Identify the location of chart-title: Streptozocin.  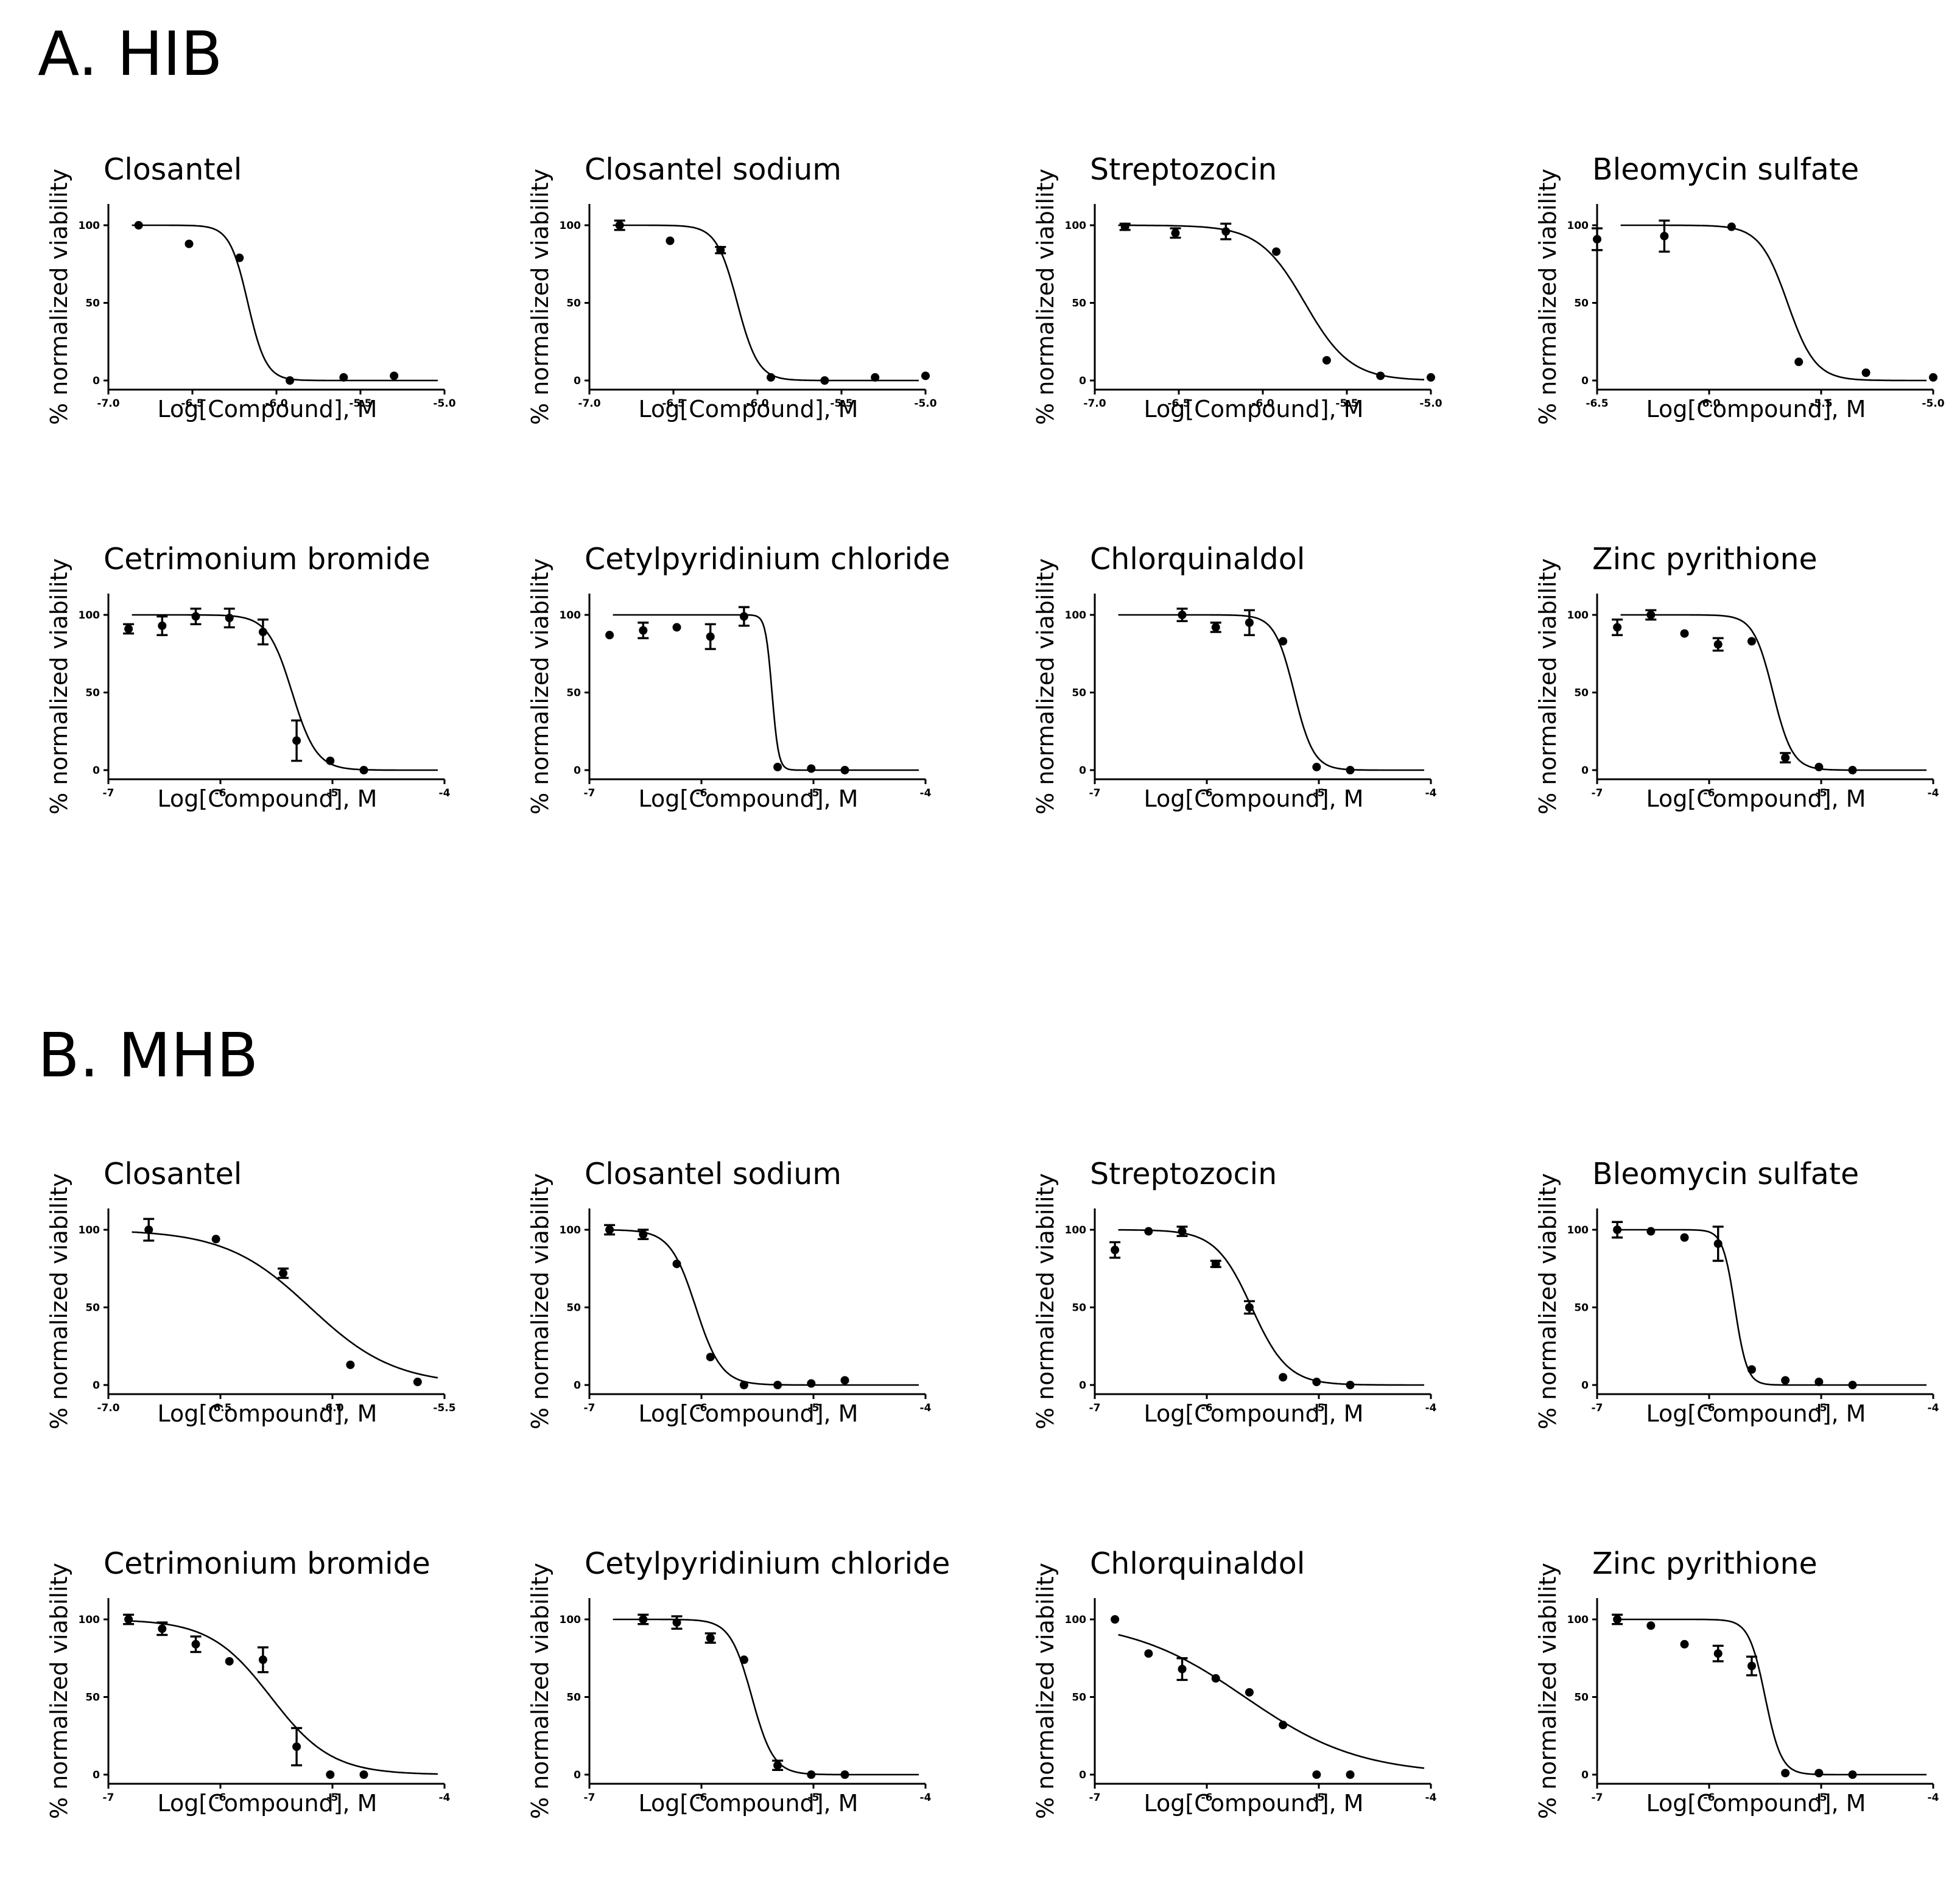
(1183, 169).